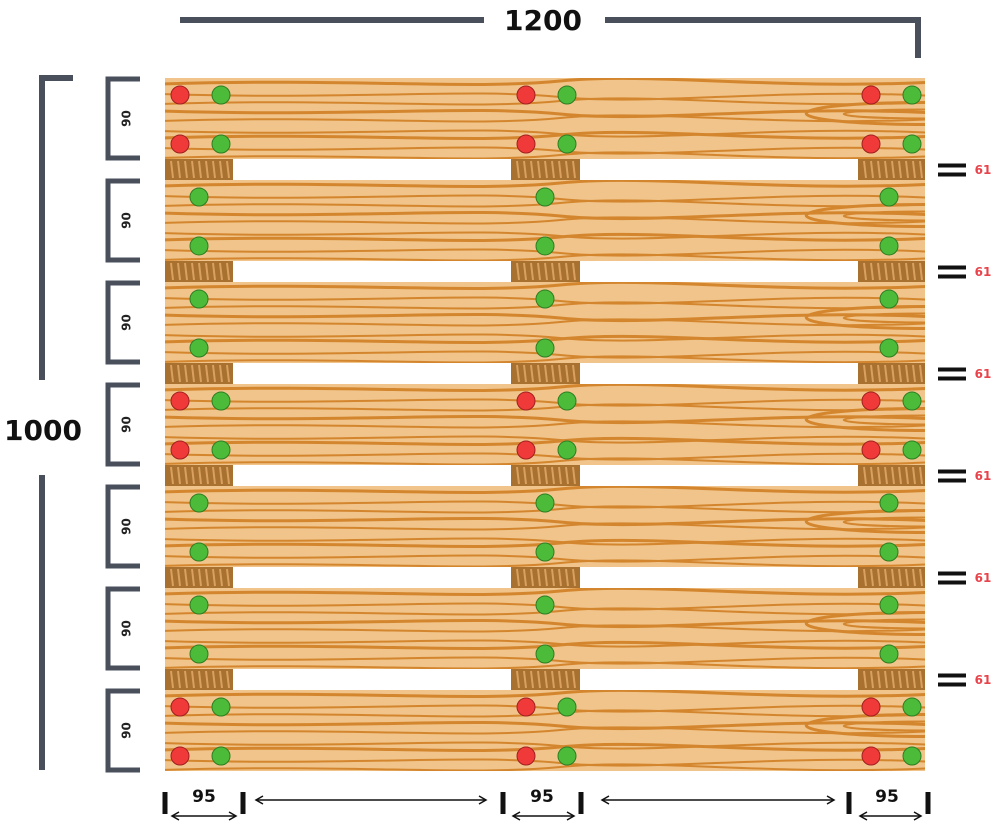 The width and height of the screenshot is (995, 824). What do you see at coordinates (983, 680) in the screenshot?
I see `gap-label-6: 61` at bounding box center [983, 680].